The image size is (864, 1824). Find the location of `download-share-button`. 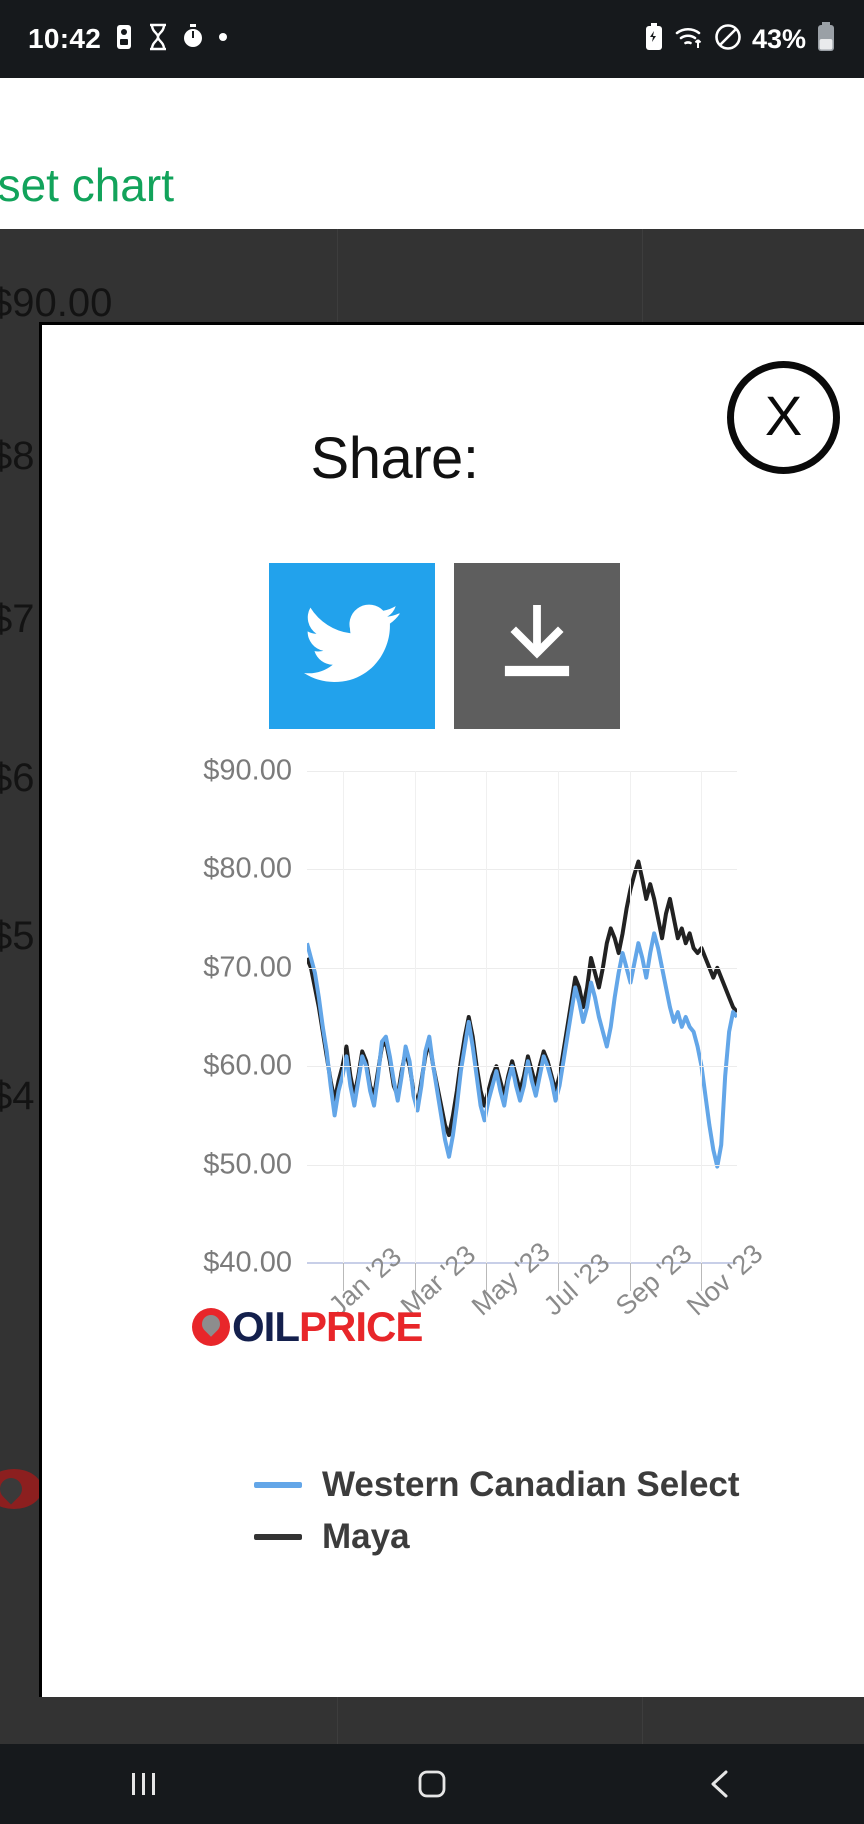

download-share-button is located at coordinates (537, 646).